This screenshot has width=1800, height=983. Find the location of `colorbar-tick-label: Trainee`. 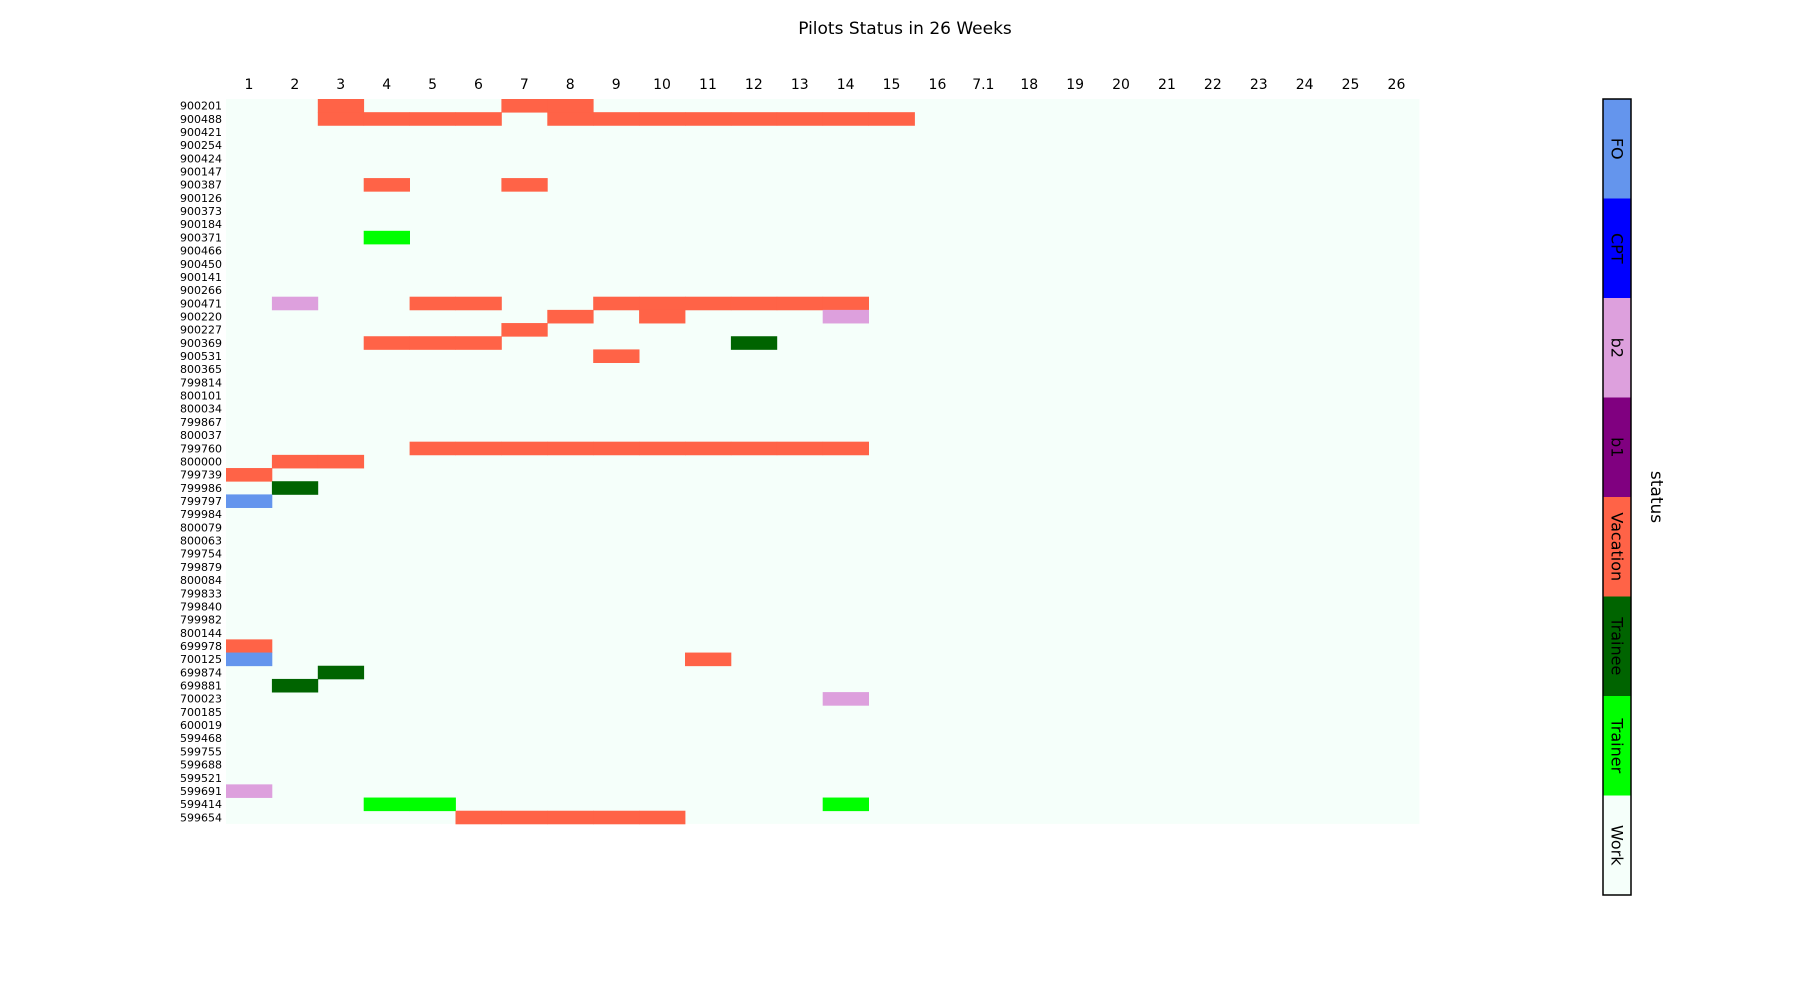

colorbar-tick-label: Trainee is located at coordinates (1617, 645).